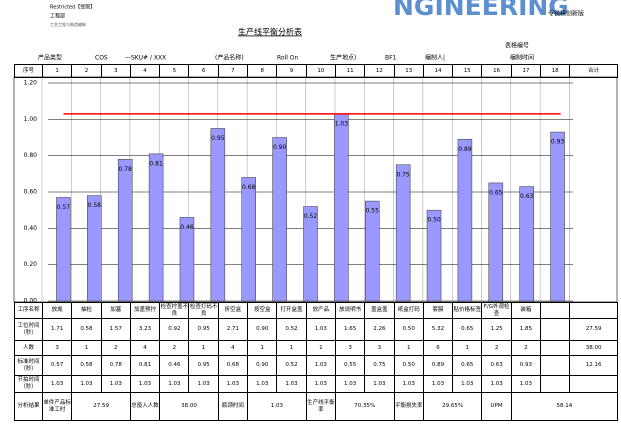 This screenshot has height=432, width=621. What do you see at coordinates (126, 169) in the screenshot?
I see `value-label: 0.78` at bounding box center [126, 169].